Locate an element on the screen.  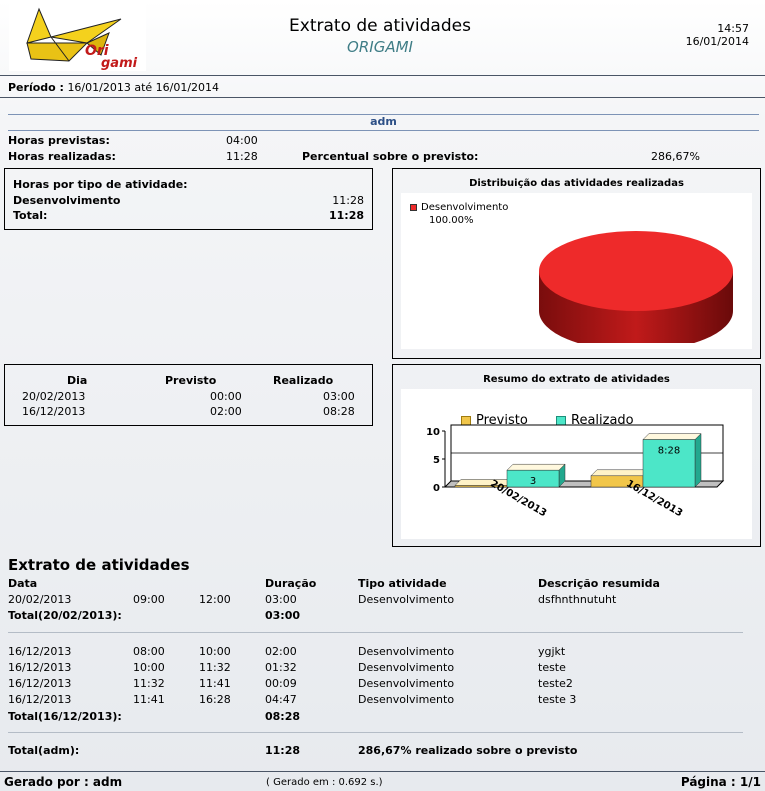
cell-descricao: teste2 is located at coordinates (555, 683).